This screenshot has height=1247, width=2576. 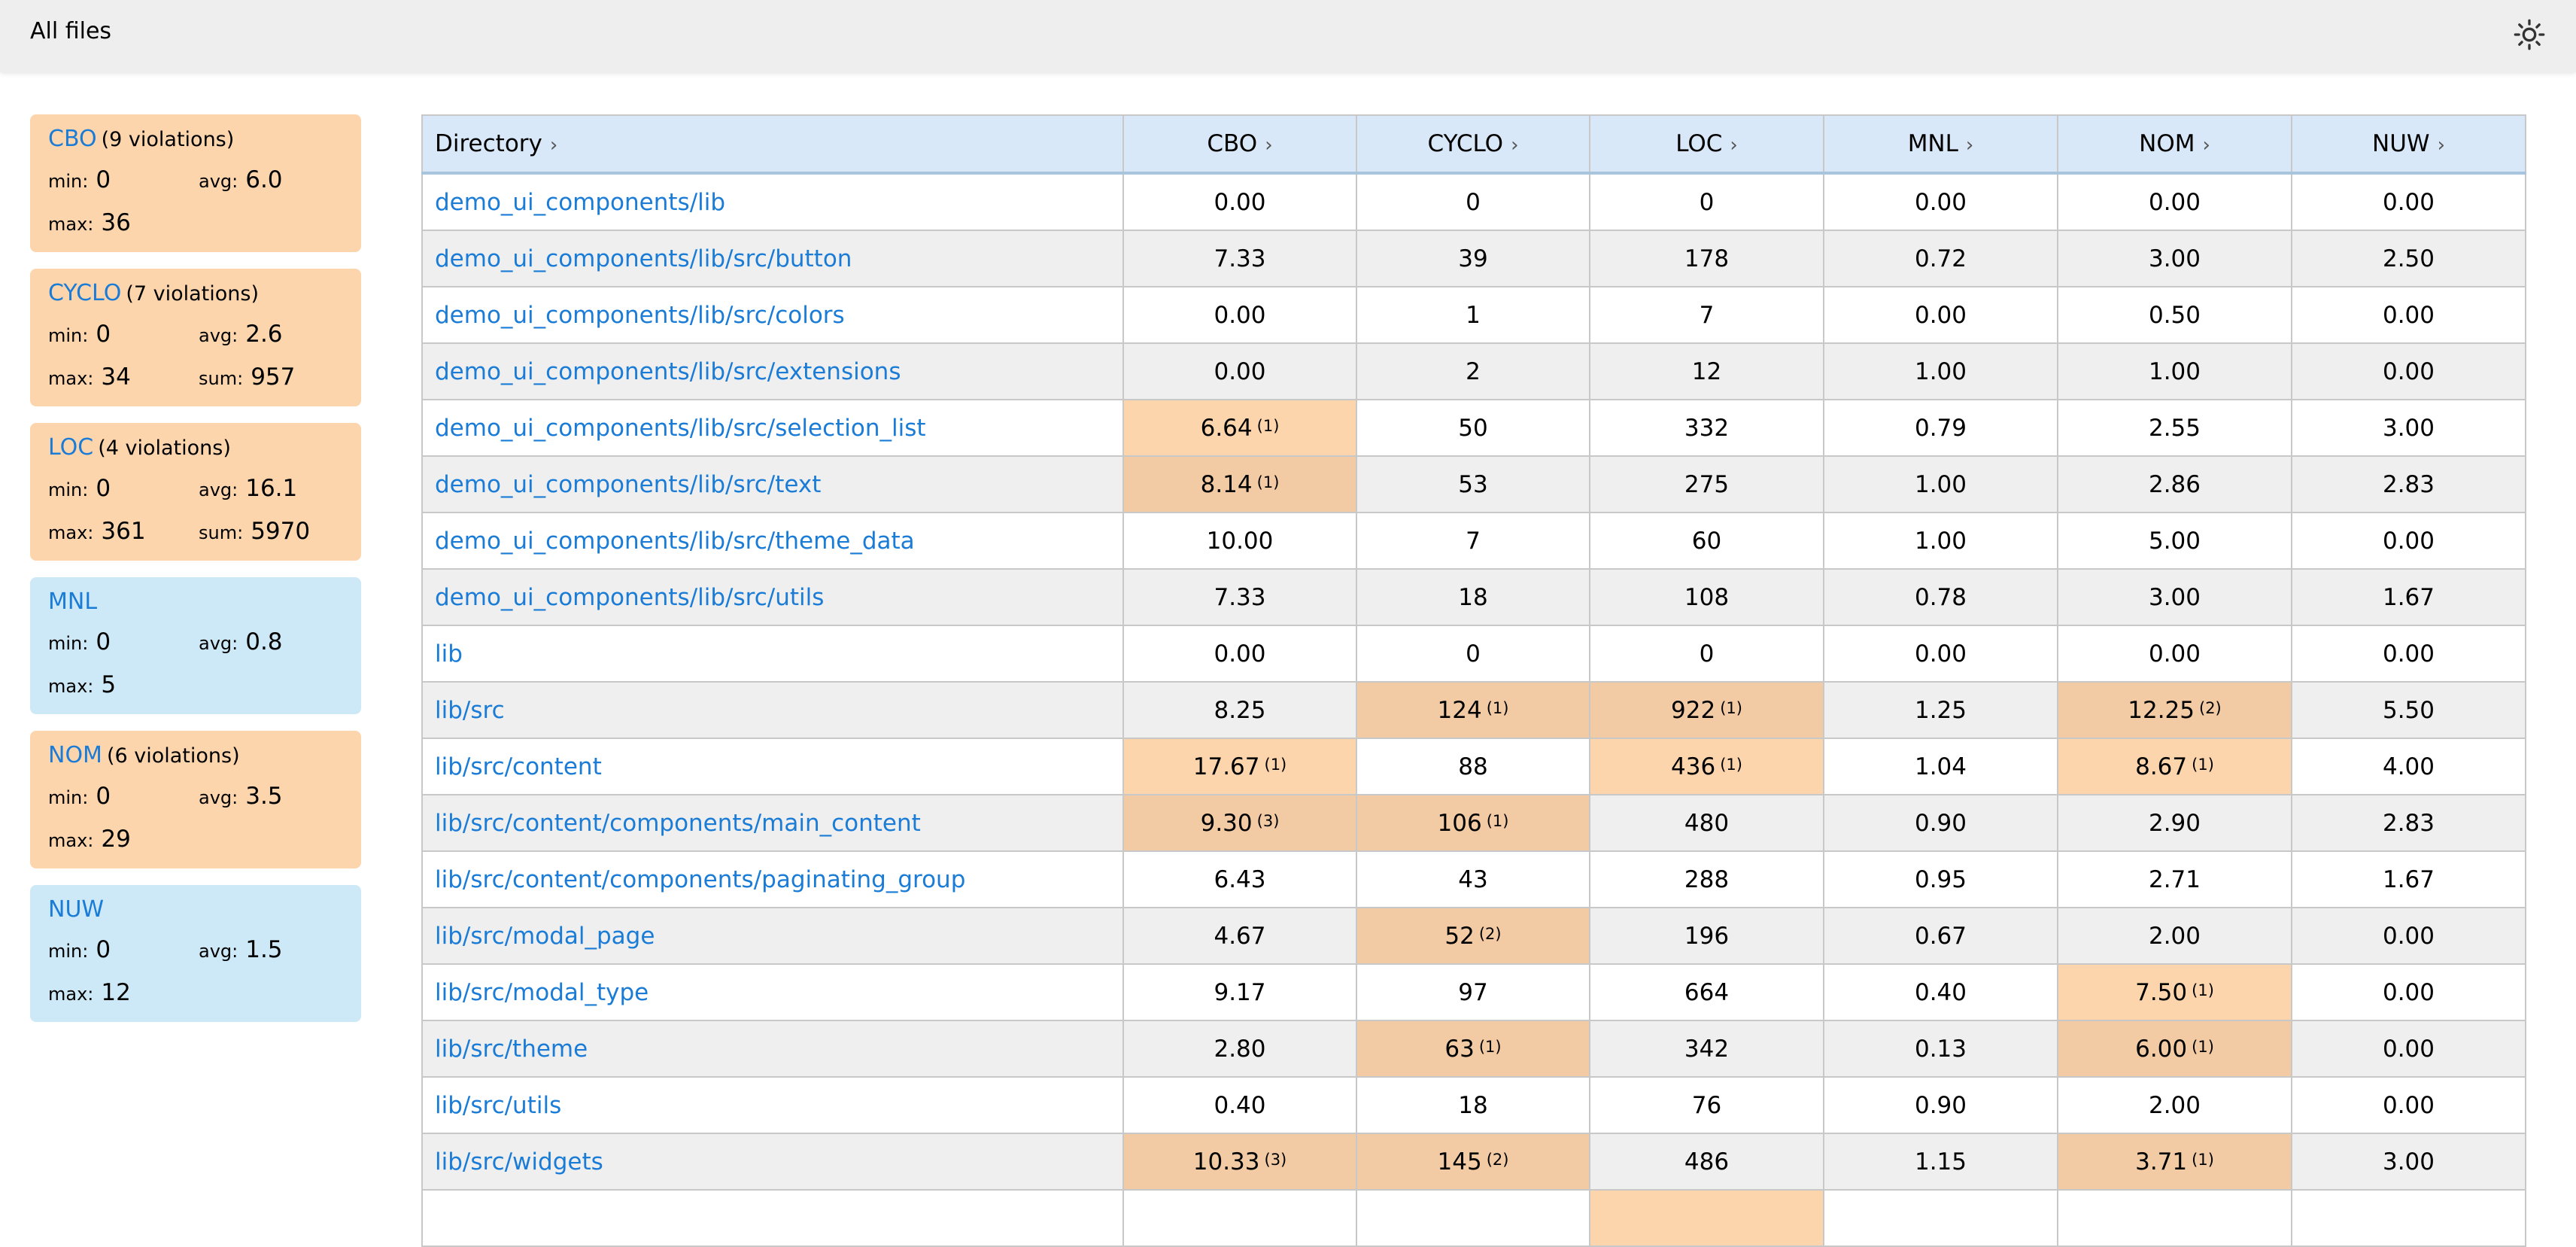 I want to click on metric-value: 63, so click(x=1459, y=1049).